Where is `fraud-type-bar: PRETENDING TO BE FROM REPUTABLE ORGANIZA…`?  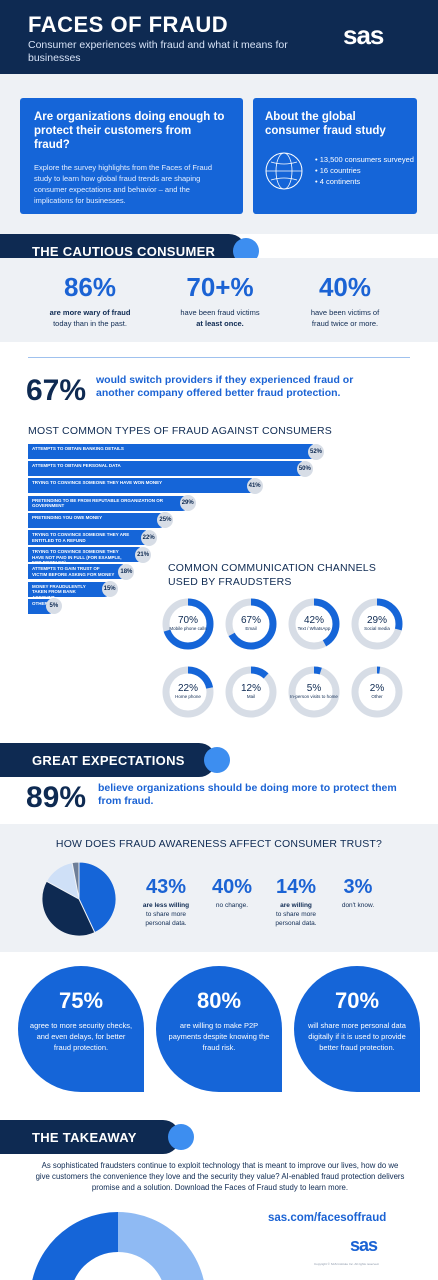 fraud-type-bar: PRETENDING TO BE FROM REPUTABLE ORGANIZA… is located at coordinates (109, 503).